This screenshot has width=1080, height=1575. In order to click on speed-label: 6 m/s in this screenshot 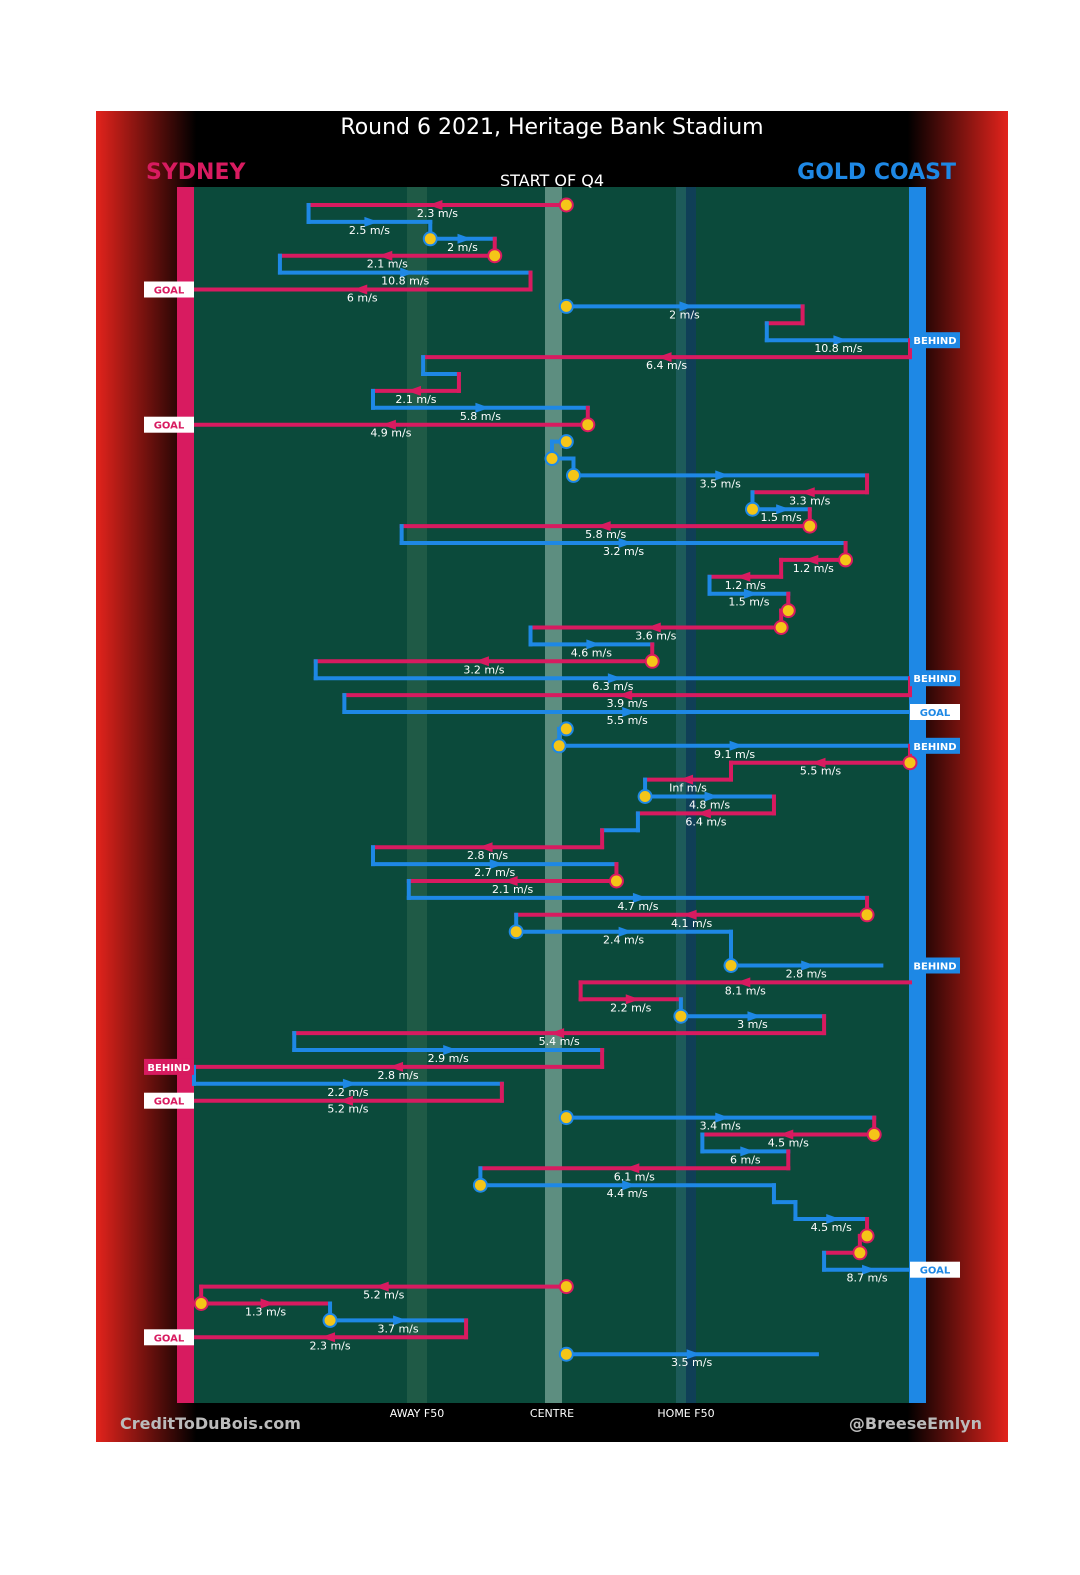, I will do `click(745, 1159)`.